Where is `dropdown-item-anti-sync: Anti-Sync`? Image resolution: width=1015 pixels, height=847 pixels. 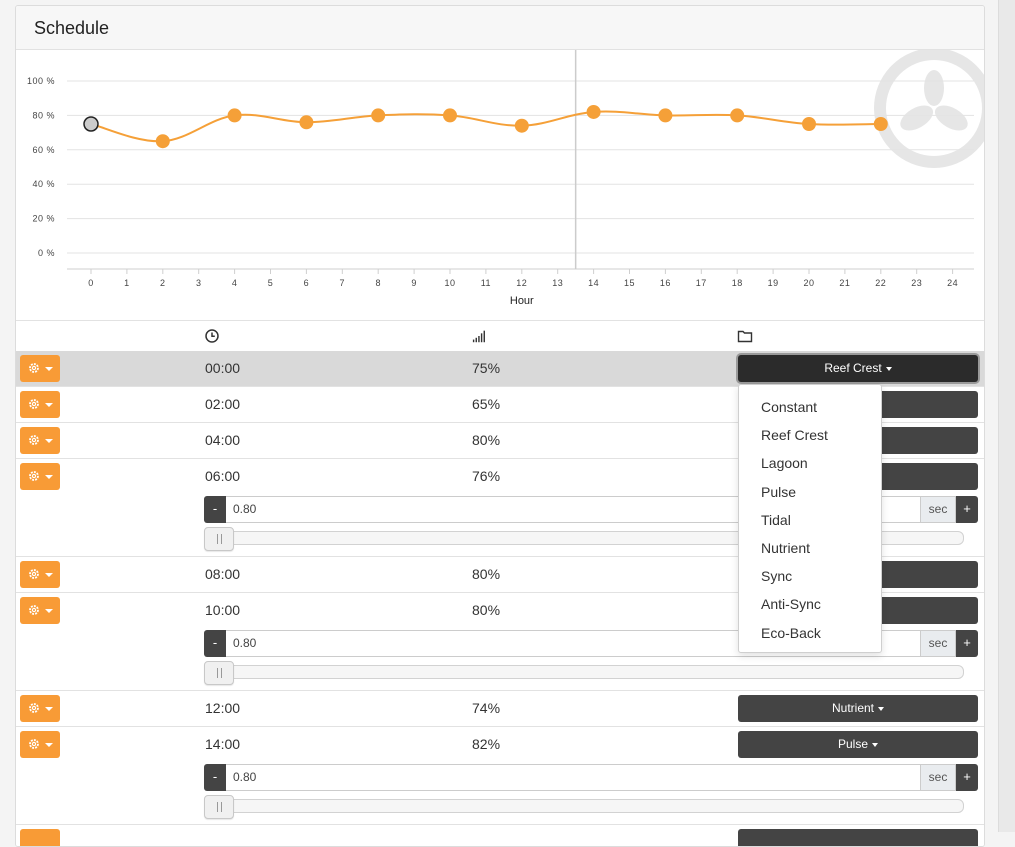 dropdown-item-anti-sync: Anti-Sync is located at coordinates (810, 604).